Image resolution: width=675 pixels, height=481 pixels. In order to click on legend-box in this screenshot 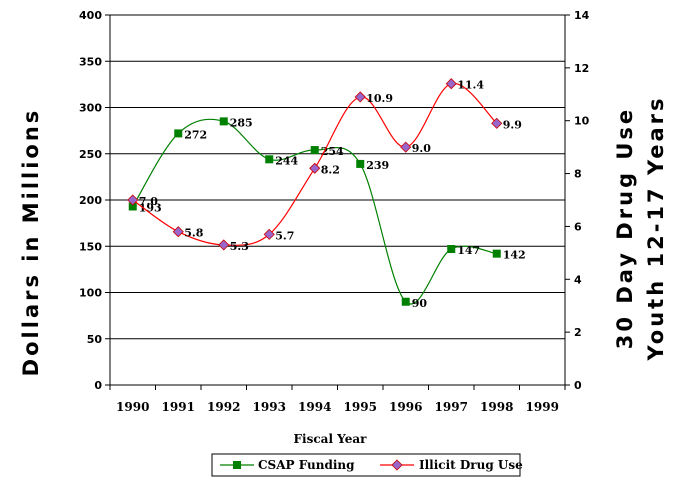, I will do `click(366, 465)`.